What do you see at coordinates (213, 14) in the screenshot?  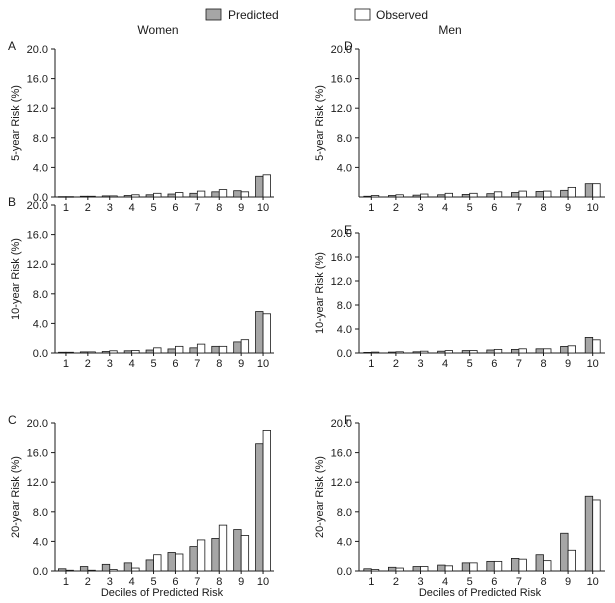 I see `legend-predicted-swatch` at bounding box center [213, 14].